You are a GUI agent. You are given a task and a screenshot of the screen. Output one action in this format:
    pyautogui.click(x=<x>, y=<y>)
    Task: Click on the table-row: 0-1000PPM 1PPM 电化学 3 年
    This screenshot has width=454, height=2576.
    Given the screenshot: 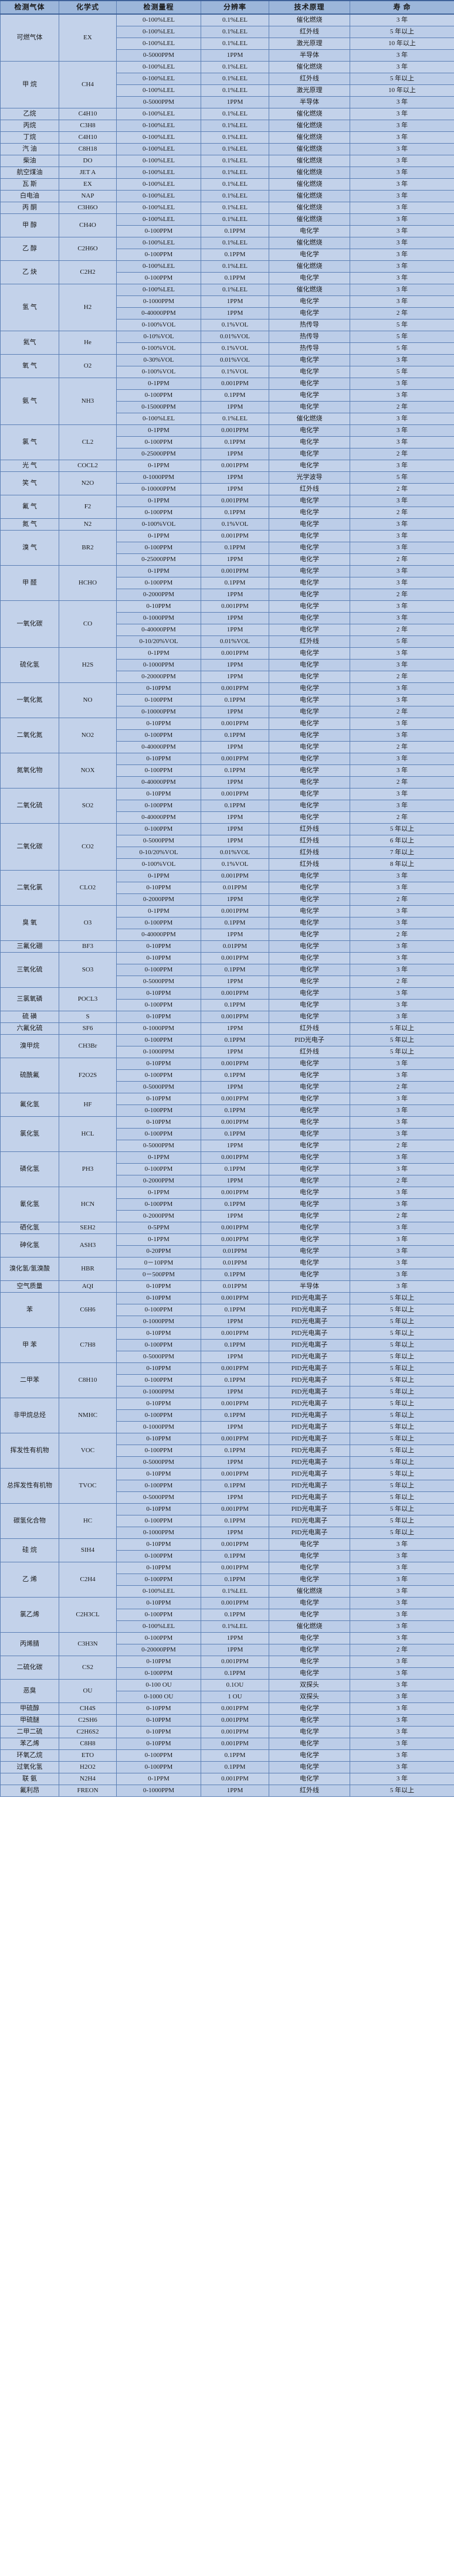 What is the action you would take?
    pyautogui.click(x=227, y=665)
    